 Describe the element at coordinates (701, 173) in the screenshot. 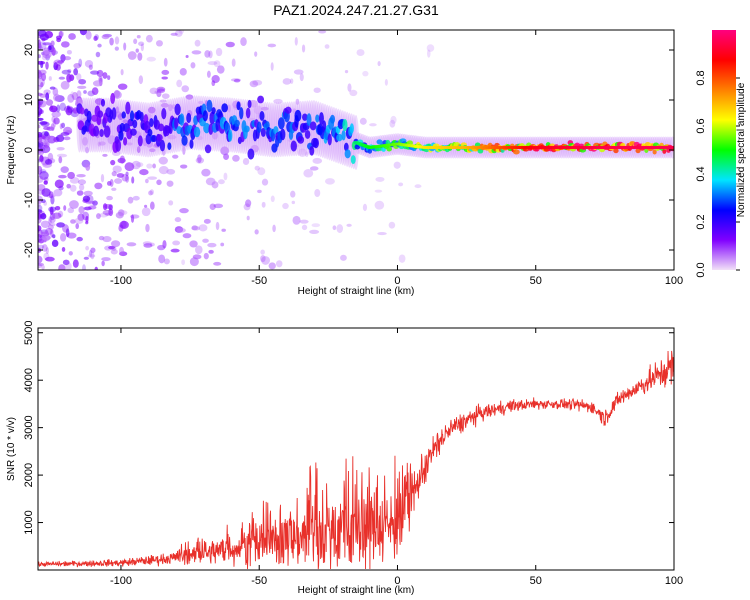

I see `colorbar-tick-label: 0.4` at that location.